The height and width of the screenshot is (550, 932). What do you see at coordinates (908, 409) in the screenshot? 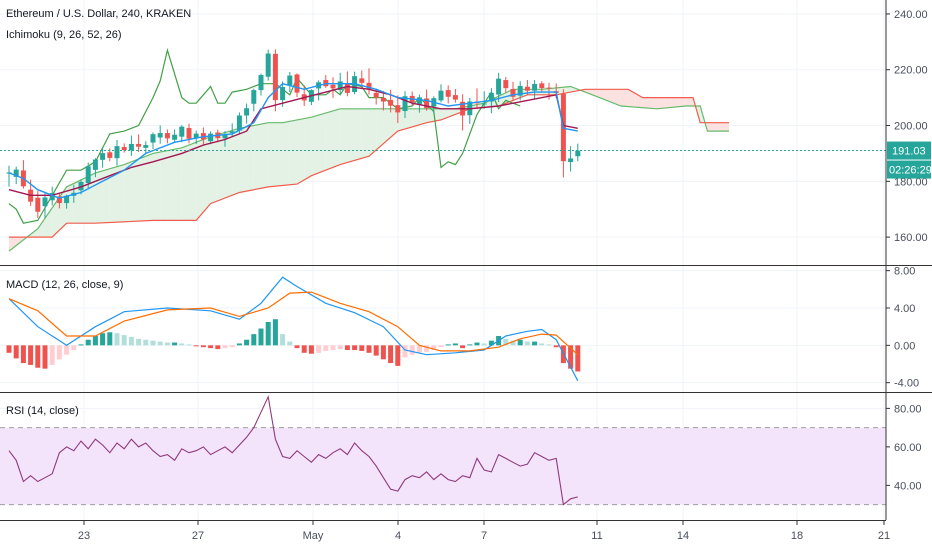
I see `rsi-y-tick-label: 80.00` at bounding box center [908, 409].